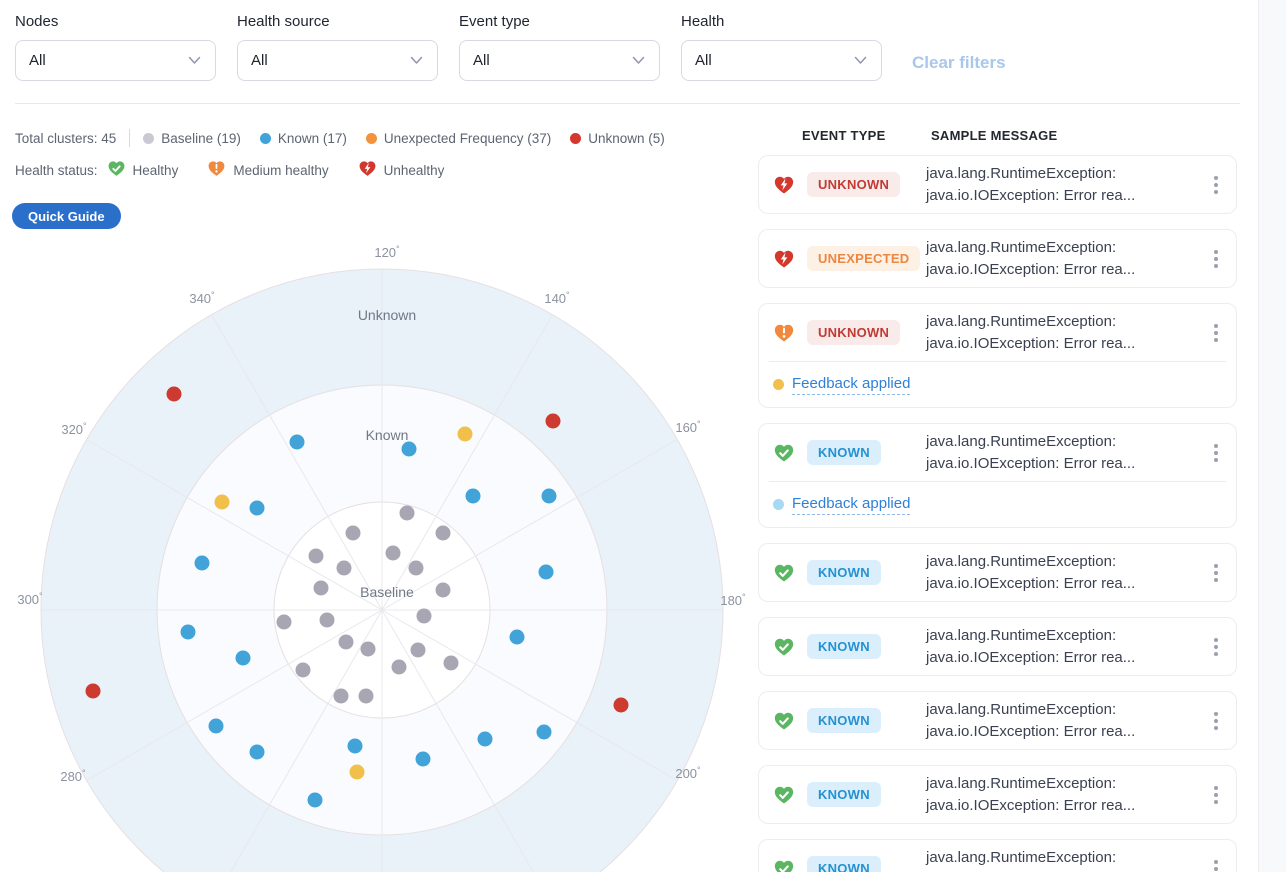 The width and height of the screenshot is (1286, 872). Describe the element at coordinates (959, 62) in the screenshot. I see `clear-filters-link: Clear filters` at that location.